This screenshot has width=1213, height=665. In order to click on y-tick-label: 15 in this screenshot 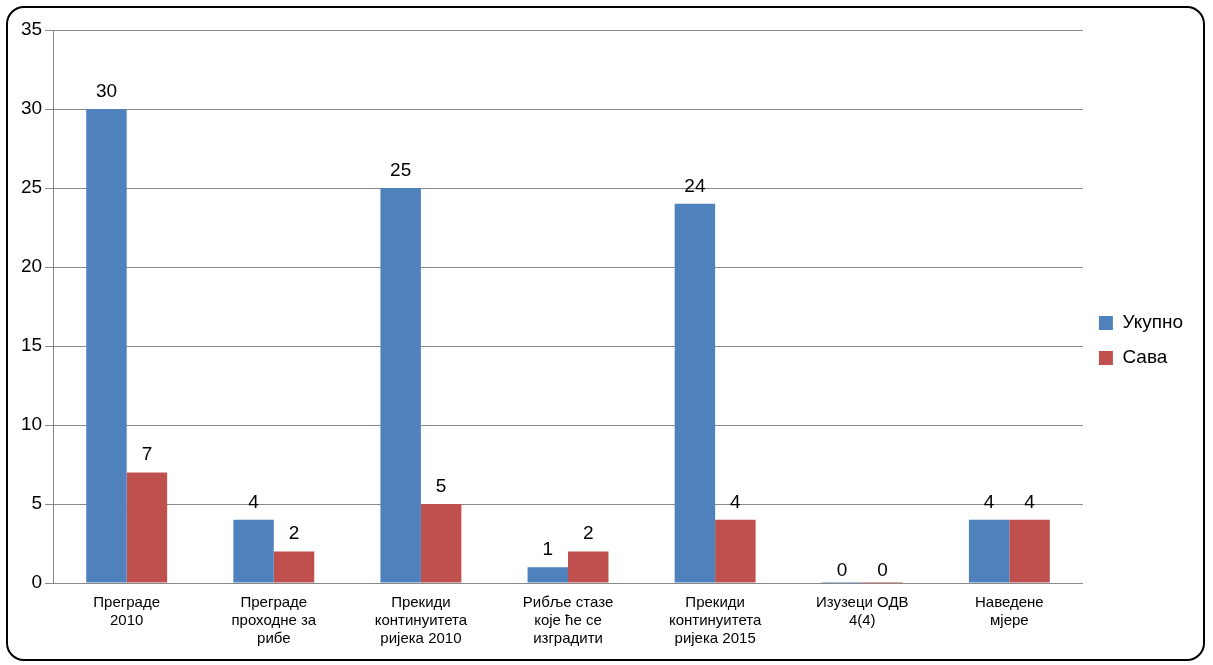, I will do `click(31, 345)`.